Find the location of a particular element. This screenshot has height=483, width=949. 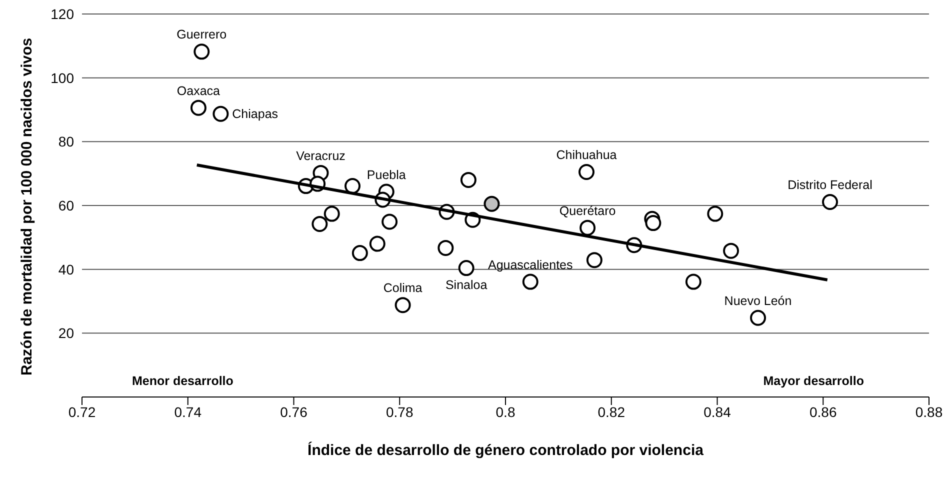

annotation: Querétaro is located at coordinates (587, 211).